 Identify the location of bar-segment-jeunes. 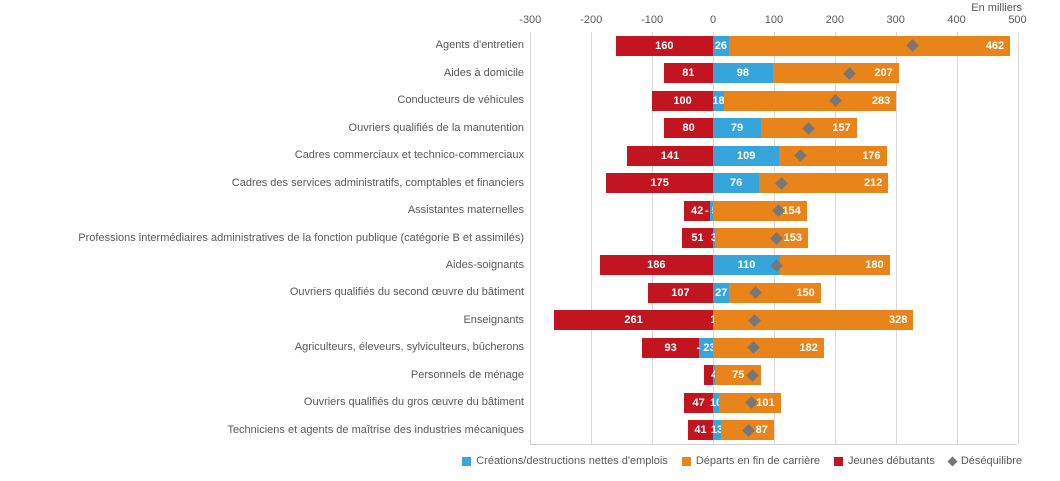
(708, 375).